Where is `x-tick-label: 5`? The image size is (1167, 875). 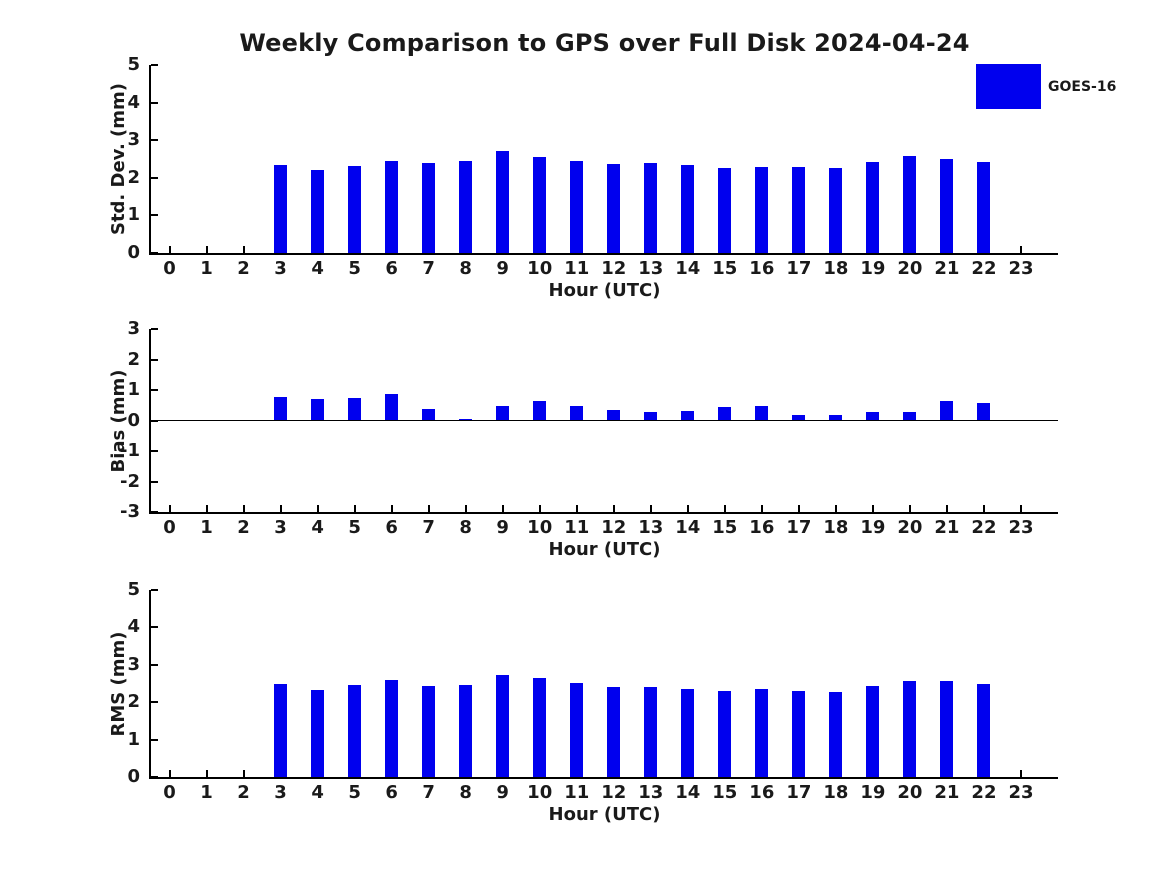
x-tick-label: 5 is located at coordinates (354, 268).